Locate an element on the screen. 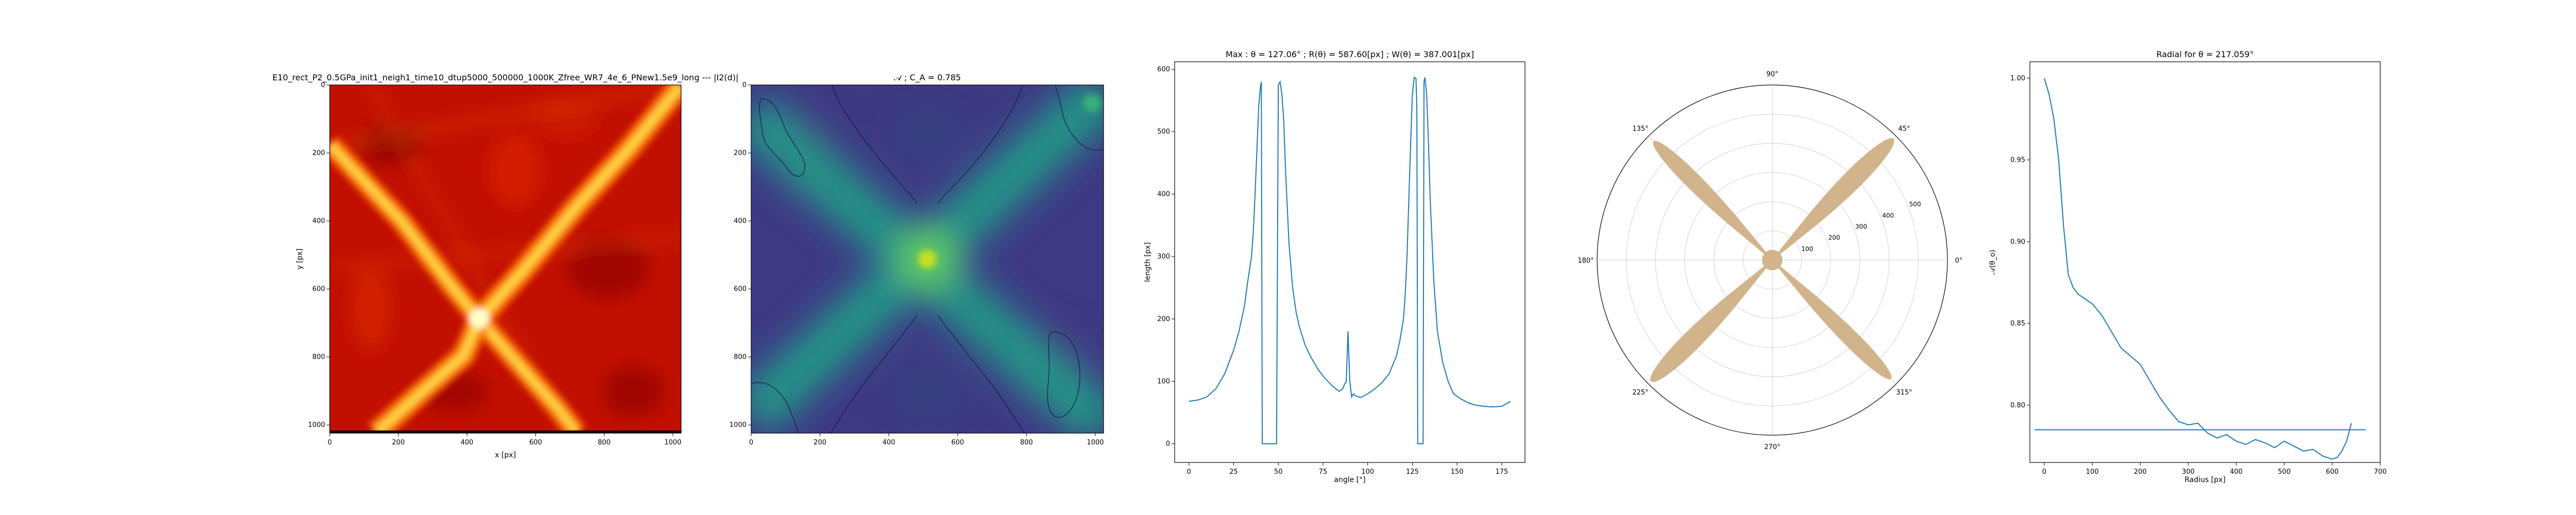  heatmap-anisotropy-xticks: 0 200 400 600 800 1000 is located at coordinates (927, 440).